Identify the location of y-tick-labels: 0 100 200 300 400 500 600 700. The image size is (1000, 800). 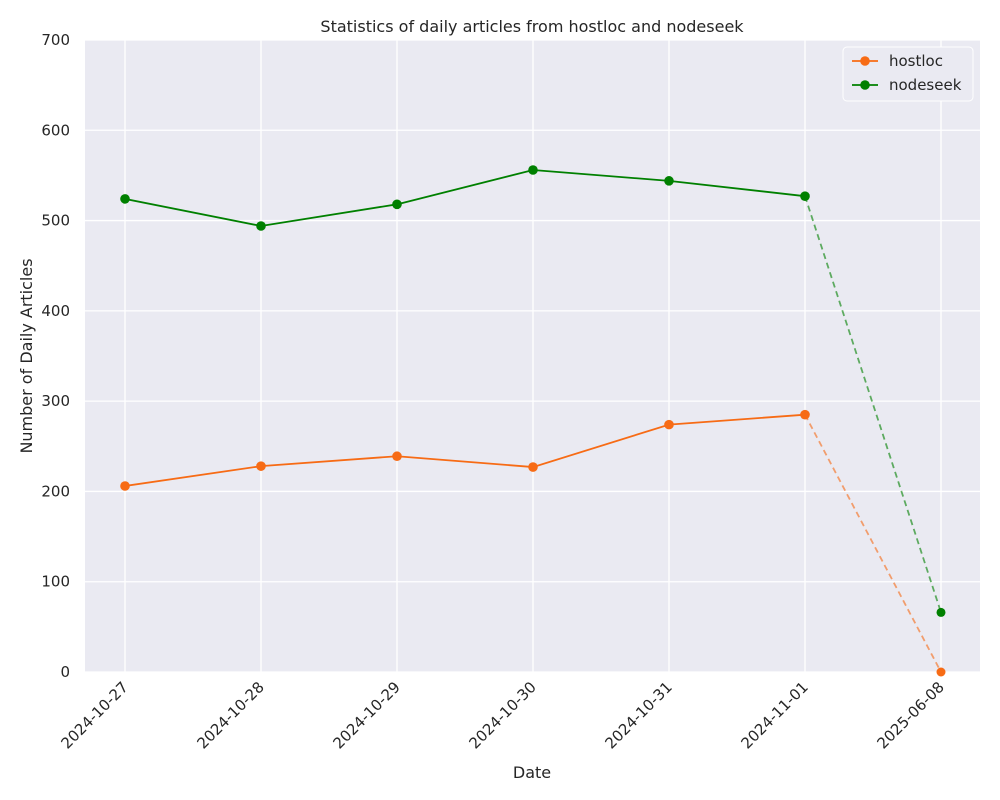
(55, 356).